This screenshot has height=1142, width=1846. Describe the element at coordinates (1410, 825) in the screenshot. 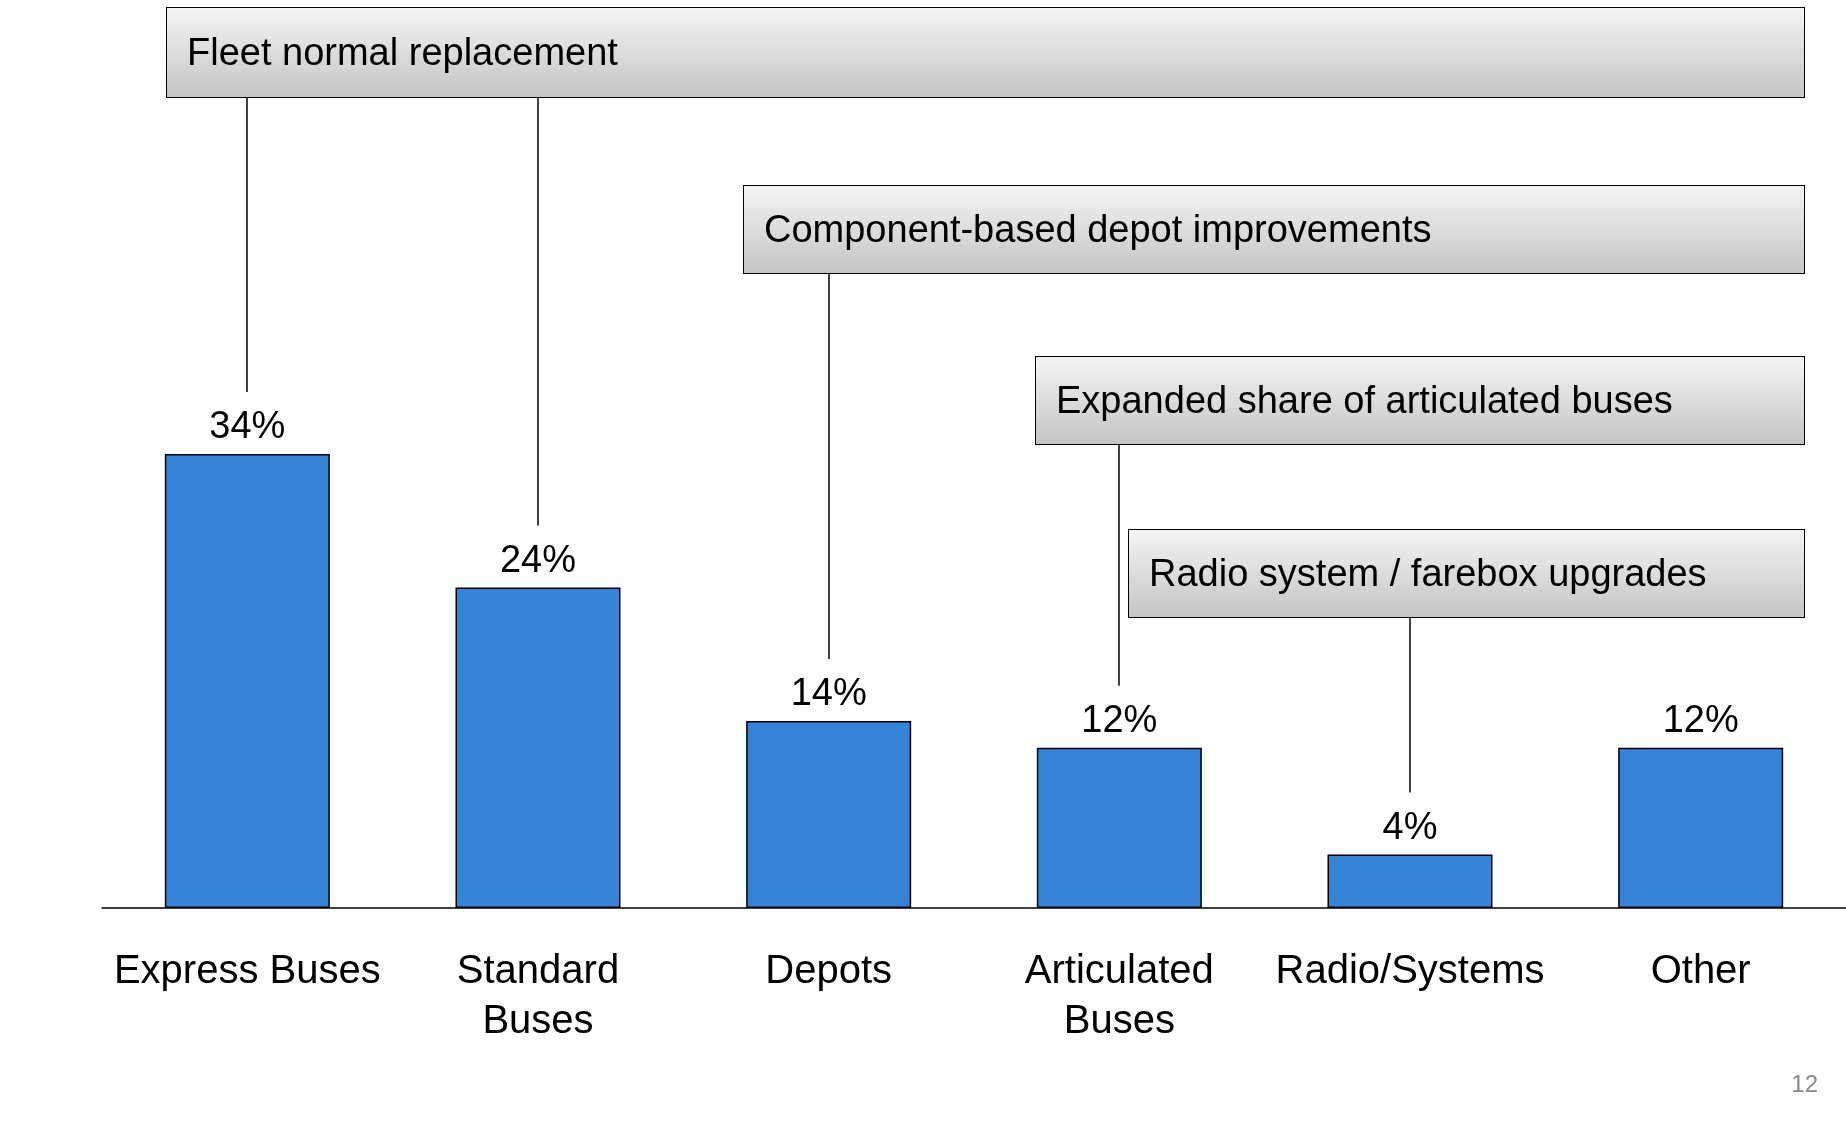

I see `data-label: 4%` at that location.